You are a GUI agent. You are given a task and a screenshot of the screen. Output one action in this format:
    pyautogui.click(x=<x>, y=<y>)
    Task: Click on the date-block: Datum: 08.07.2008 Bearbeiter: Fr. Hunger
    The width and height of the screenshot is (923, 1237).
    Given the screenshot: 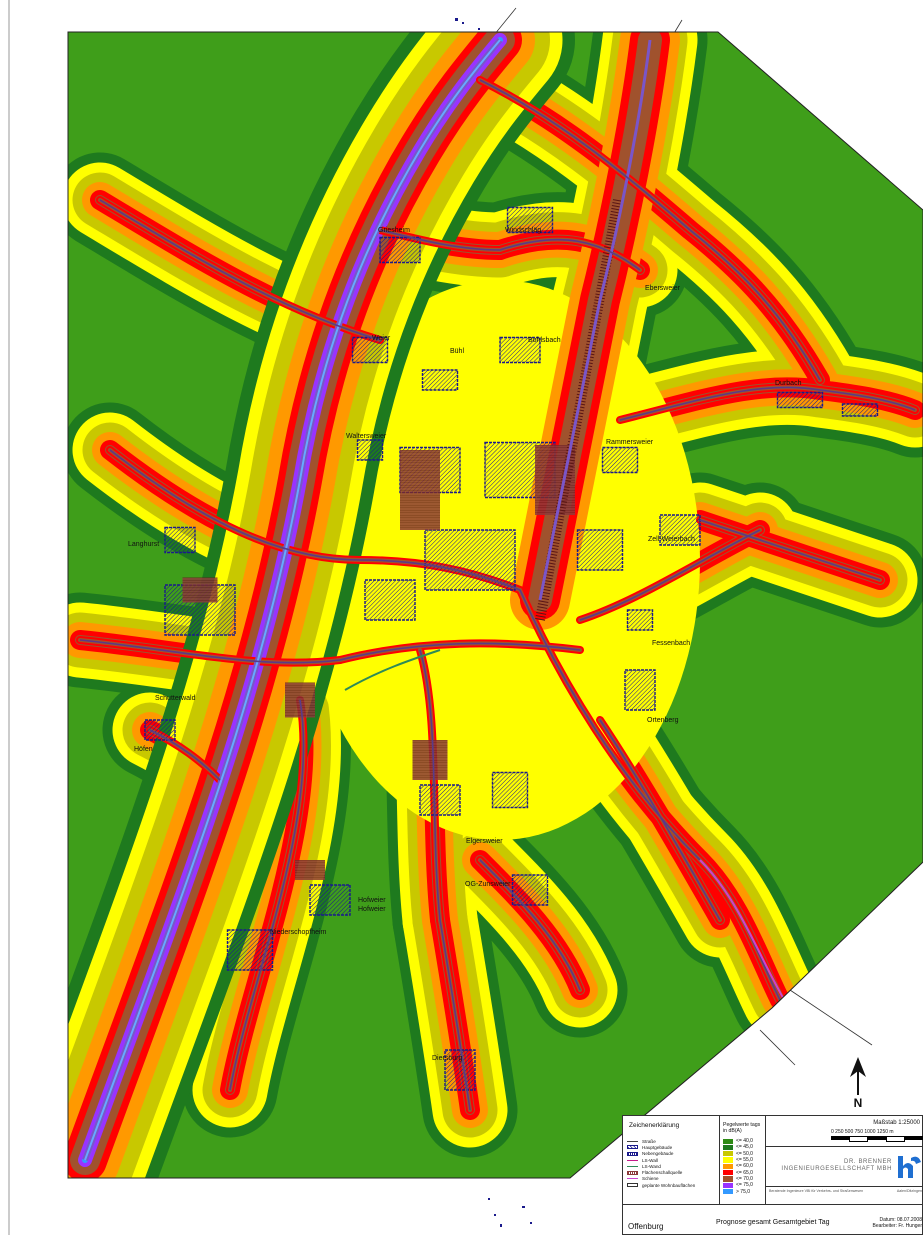 What is the action you would take?
    pyautogui.click(x=897, y=1223)
    